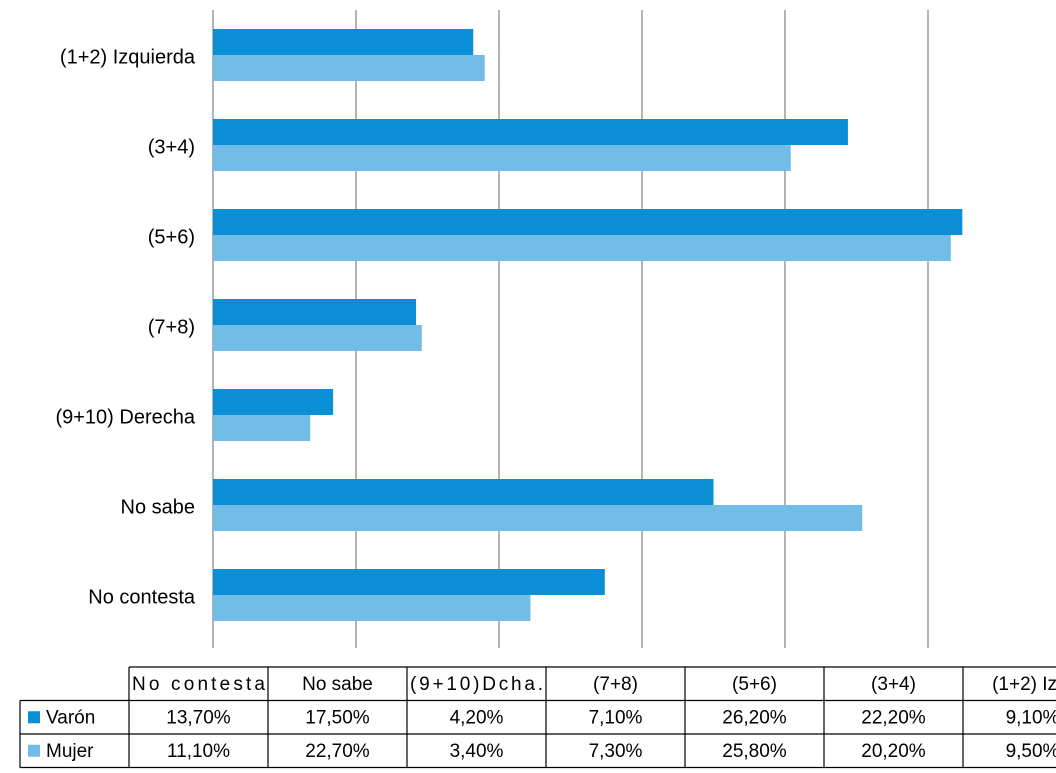  I want to click on y-tick-label: (7+8), so click(171, 327).